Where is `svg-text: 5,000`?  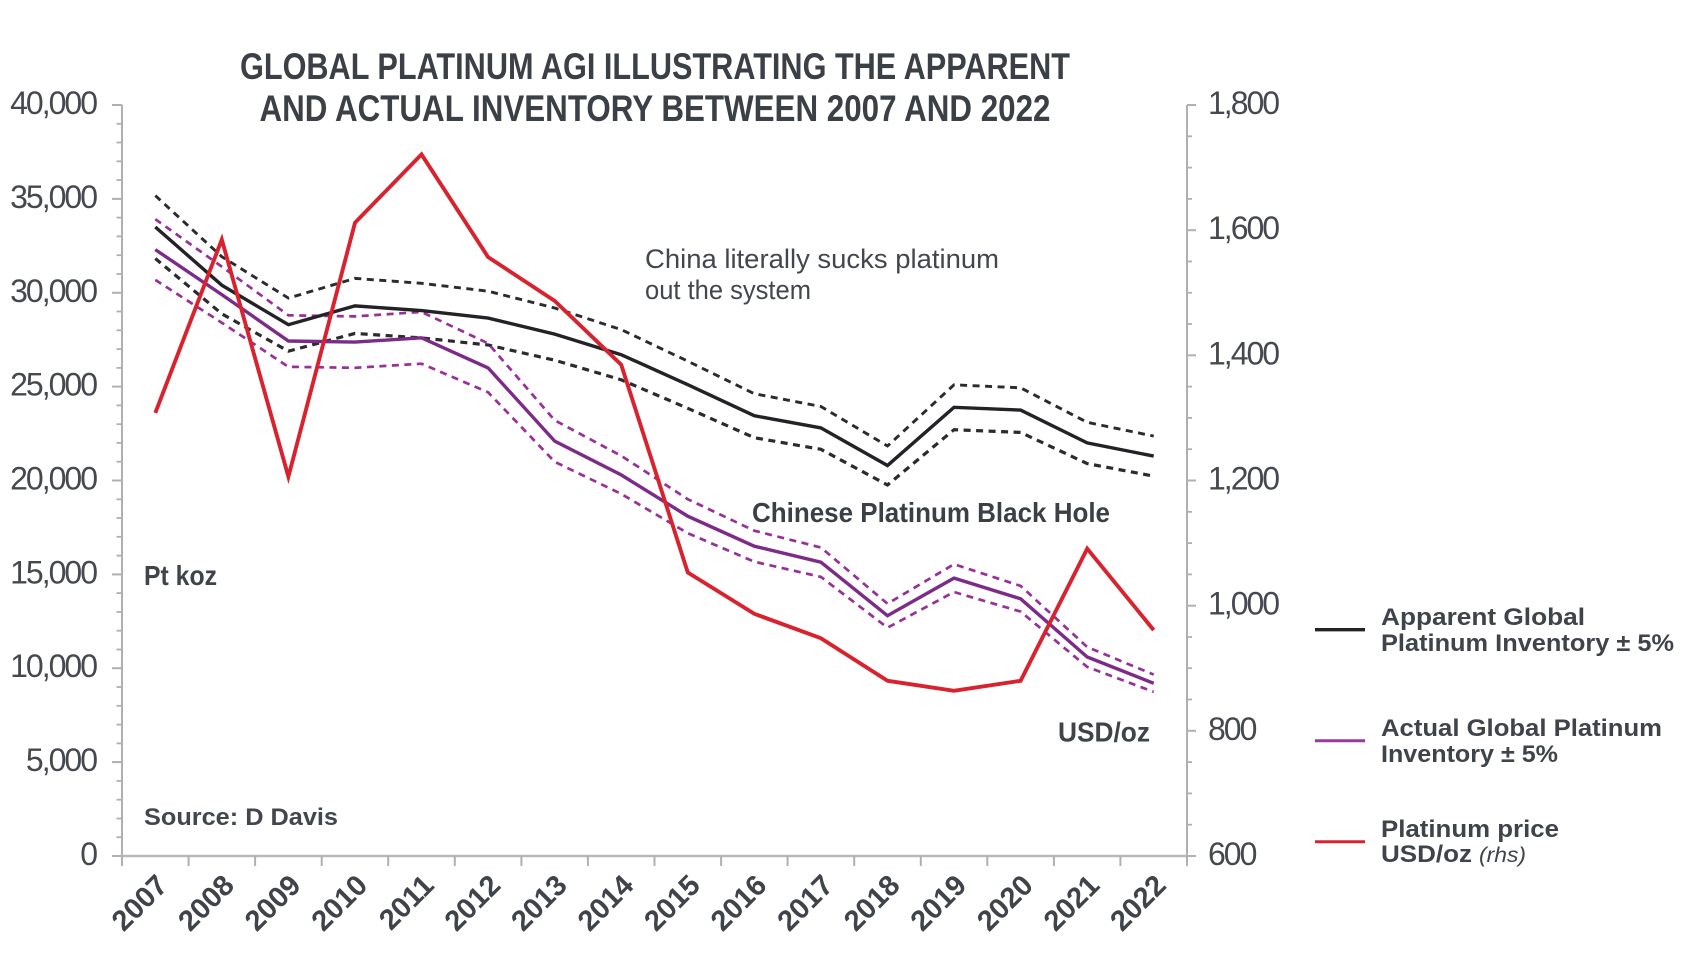 svg-text: 5,000 is located at coordinates (61, 760).